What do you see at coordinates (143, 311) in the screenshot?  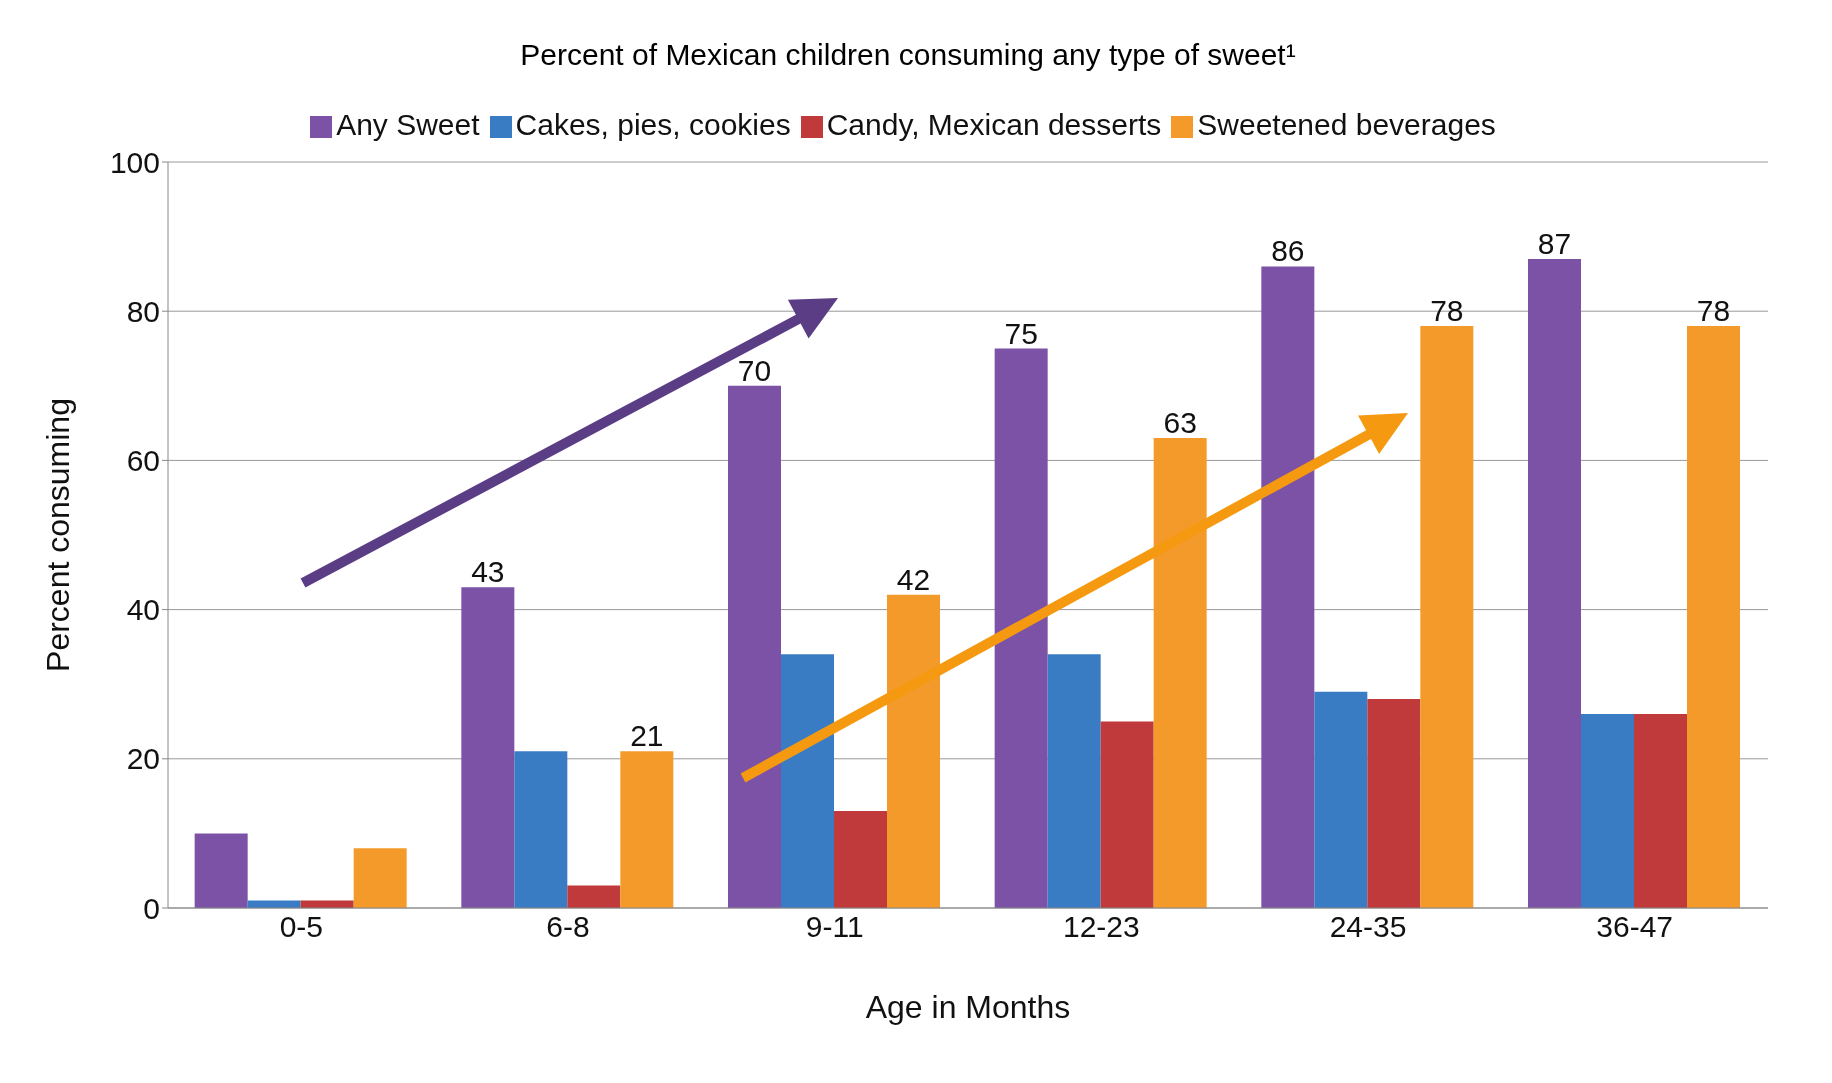 I see `y-tick-label: 80` at bounding box center [143, 311].